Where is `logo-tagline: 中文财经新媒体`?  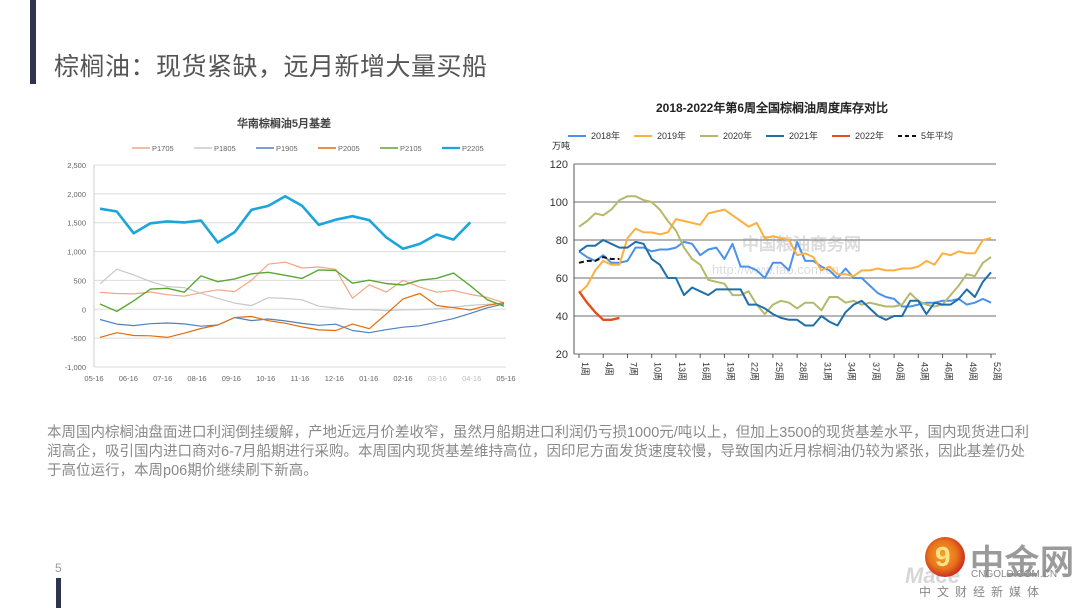 logo-tagline: 中文财经新媒体 is located at coordinates (982, 592).